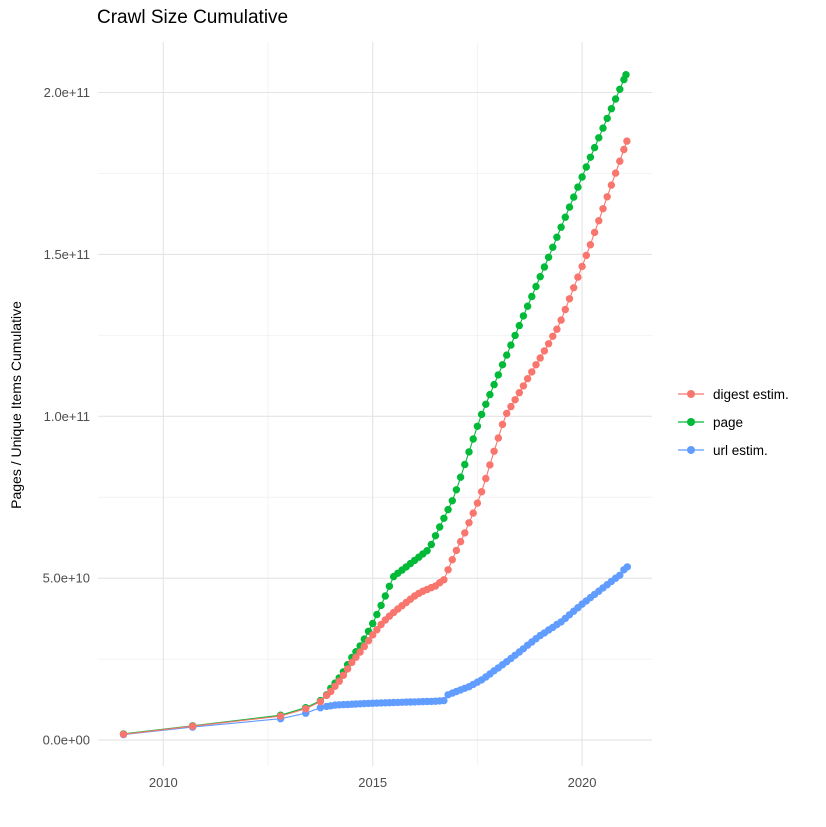  I want to click on legend-label-page: page, so click(728, 422).